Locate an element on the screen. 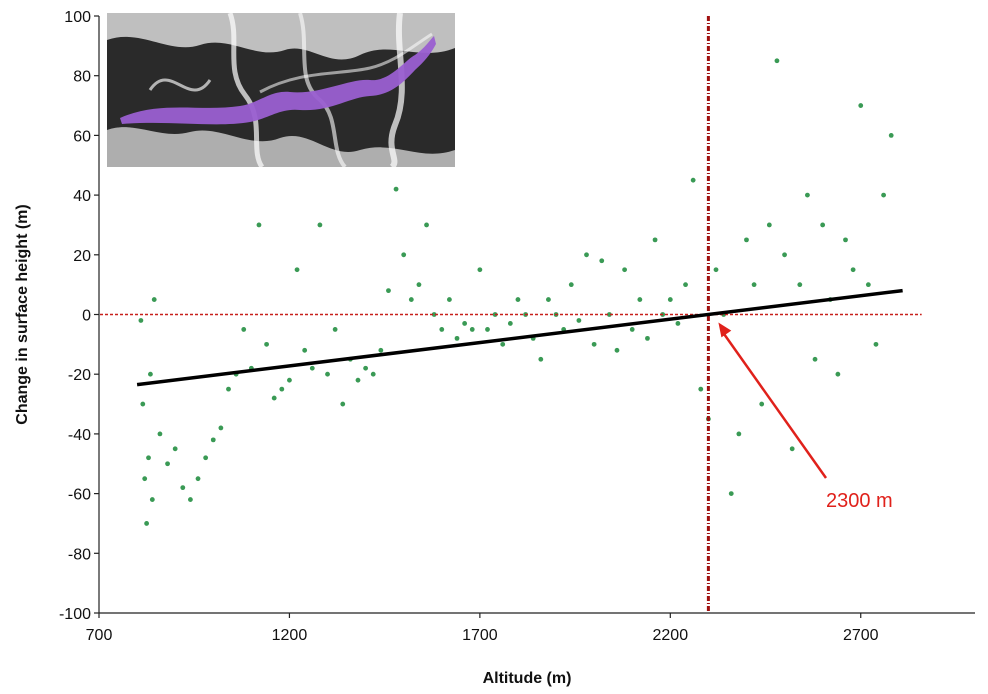 This screenshot has height=694, width=988. inset-satellite-image is located at coordinates (281, 91).